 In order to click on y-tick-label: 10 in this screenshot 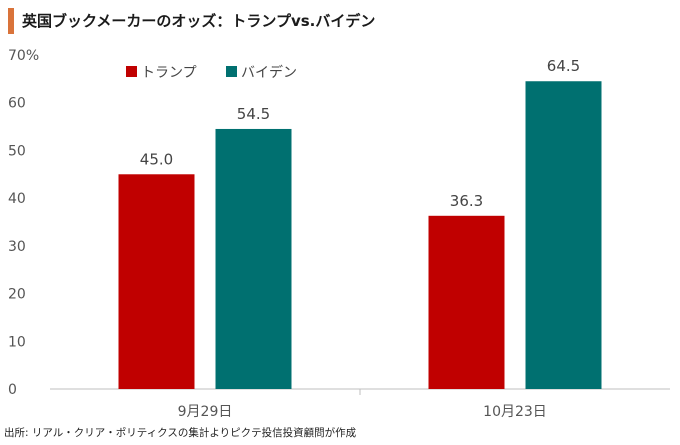, I will do `click(17, 342)`.